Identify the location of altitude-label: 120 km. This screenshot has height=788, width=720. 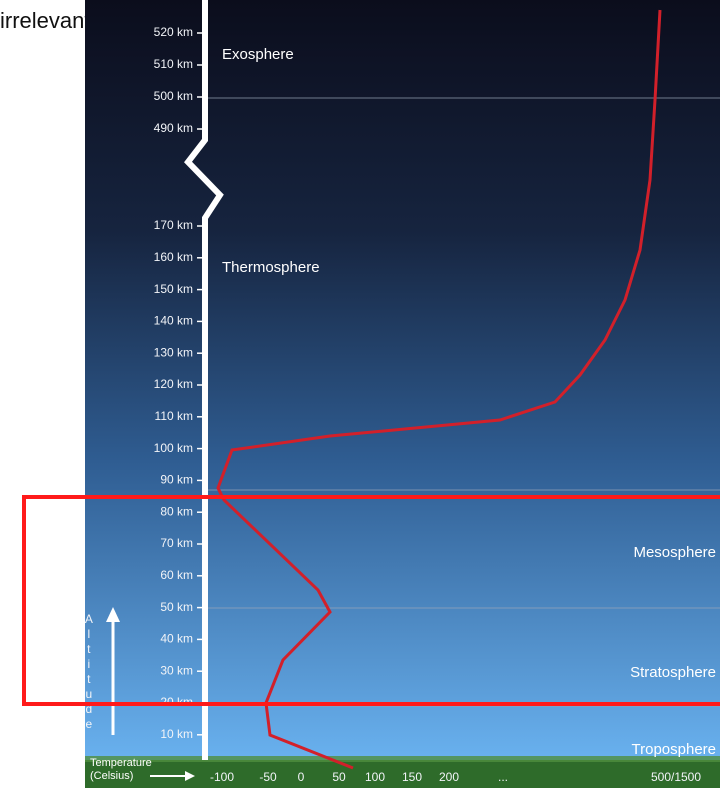
(173, 384).